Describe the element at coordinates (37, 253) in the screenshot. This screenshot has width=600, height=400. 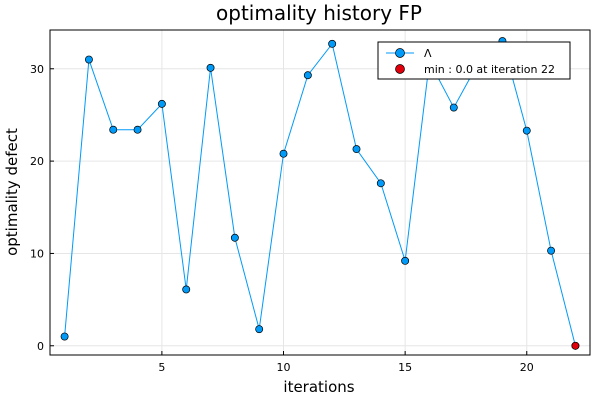
I see `y-tick-label: 10` at that location.